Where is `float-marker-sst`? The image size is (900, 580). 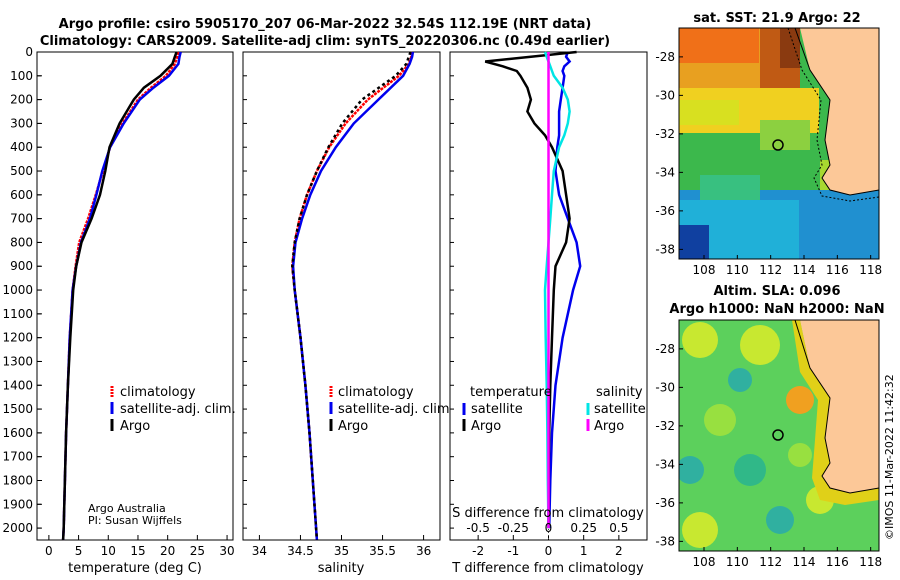
float-marker-sst is located at coordinates (778, 145).